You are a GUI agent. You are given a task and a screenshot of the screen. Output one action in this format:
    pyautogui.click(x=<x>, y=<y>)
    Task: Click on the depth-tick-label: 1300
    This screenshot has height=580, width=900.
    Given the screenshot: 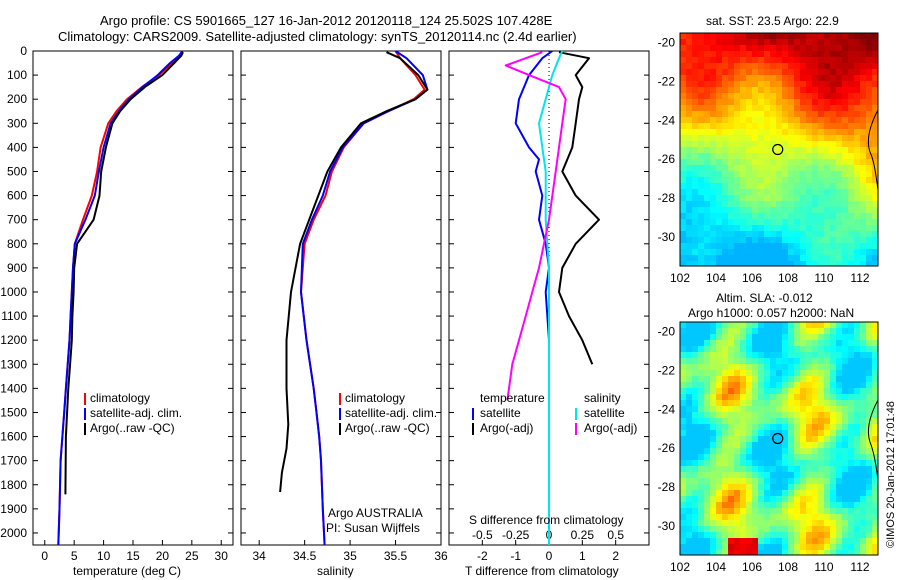 What is the action you would take?
    pyautogui.click(x=13, y=364)
    